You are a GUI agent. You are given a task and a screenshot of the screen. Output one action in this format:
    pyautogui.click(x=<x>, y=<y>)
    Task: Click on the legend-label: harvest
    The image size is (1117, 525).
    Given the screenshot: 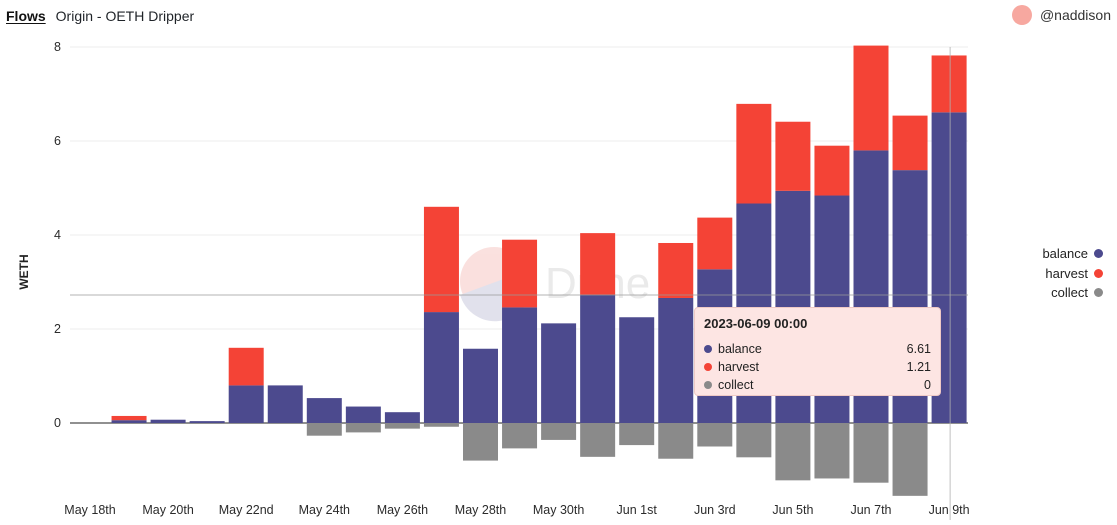 What is the action you would take?
    pyautogui.click(x=1066, y=273)
    